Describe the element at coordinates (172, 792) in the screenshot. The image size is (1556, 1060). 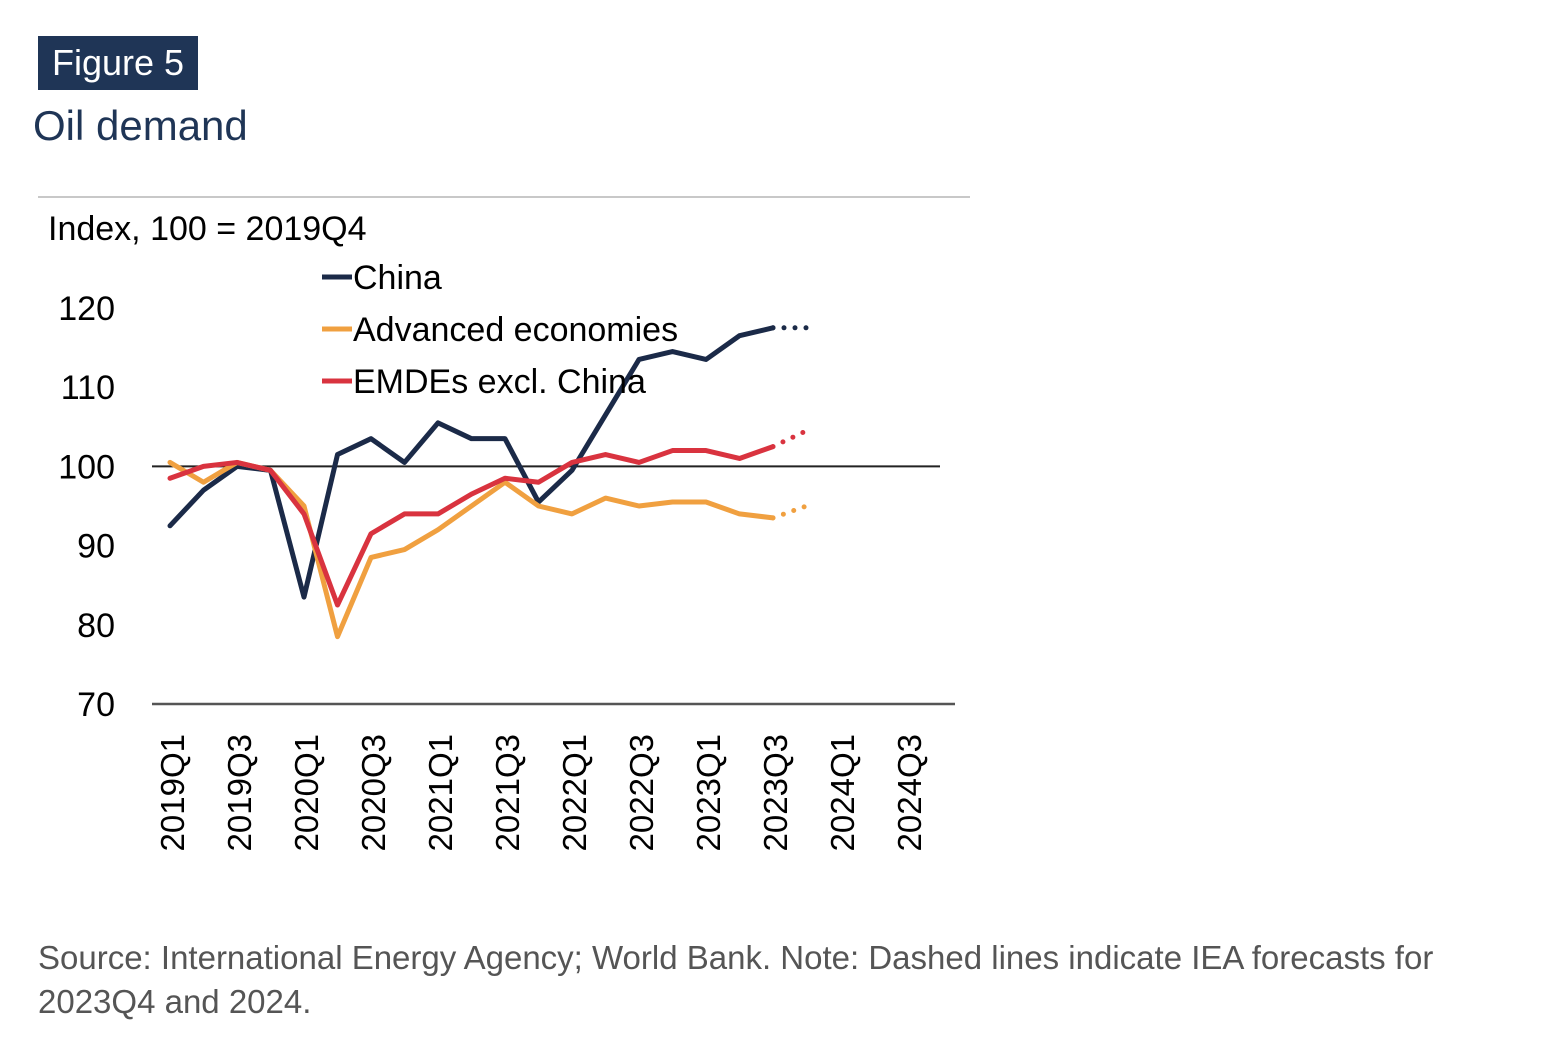
I see `x-tick-label: 2019Q1` at that location.